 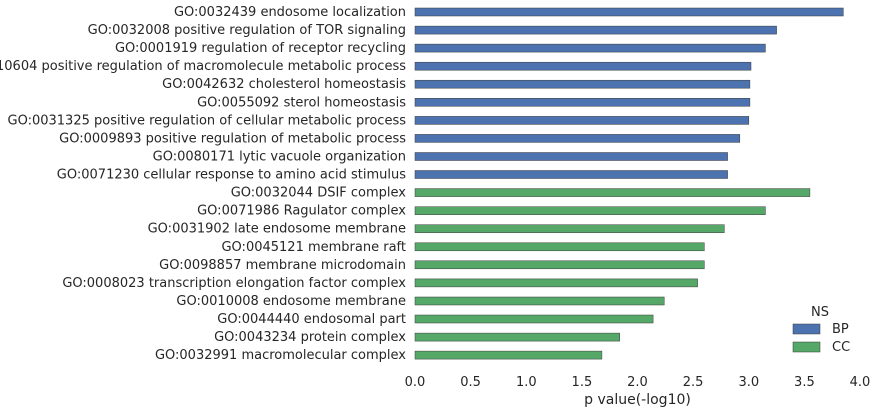 I want to click on category-label-12: GO:0071986 Ragulator complex, so click(x=301, y=211).